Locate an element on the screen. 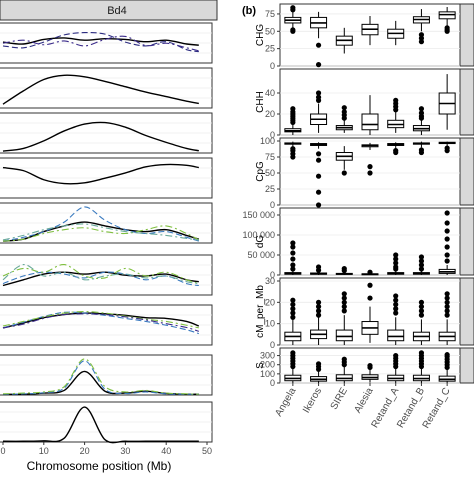 The height and width of the screenshot is (479, 474). y-tick-label-b-0-0: 0 is located at coordinates (272, 66).